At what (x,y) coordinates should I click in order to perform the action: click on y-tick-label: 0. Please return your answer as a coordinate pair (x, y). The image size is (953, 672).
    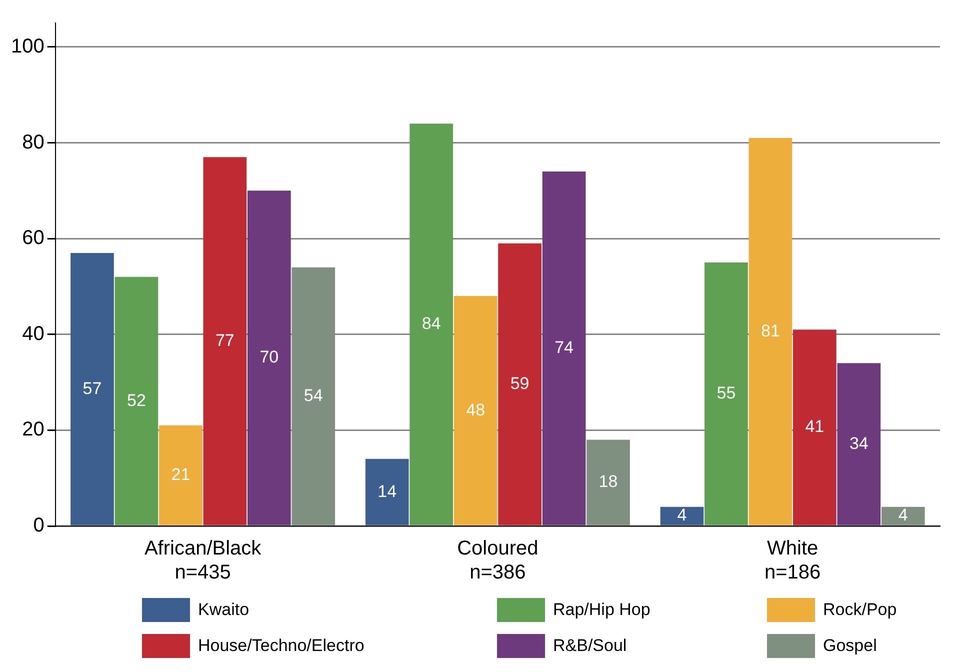
    Looking at the image, I should click on (38, 525).